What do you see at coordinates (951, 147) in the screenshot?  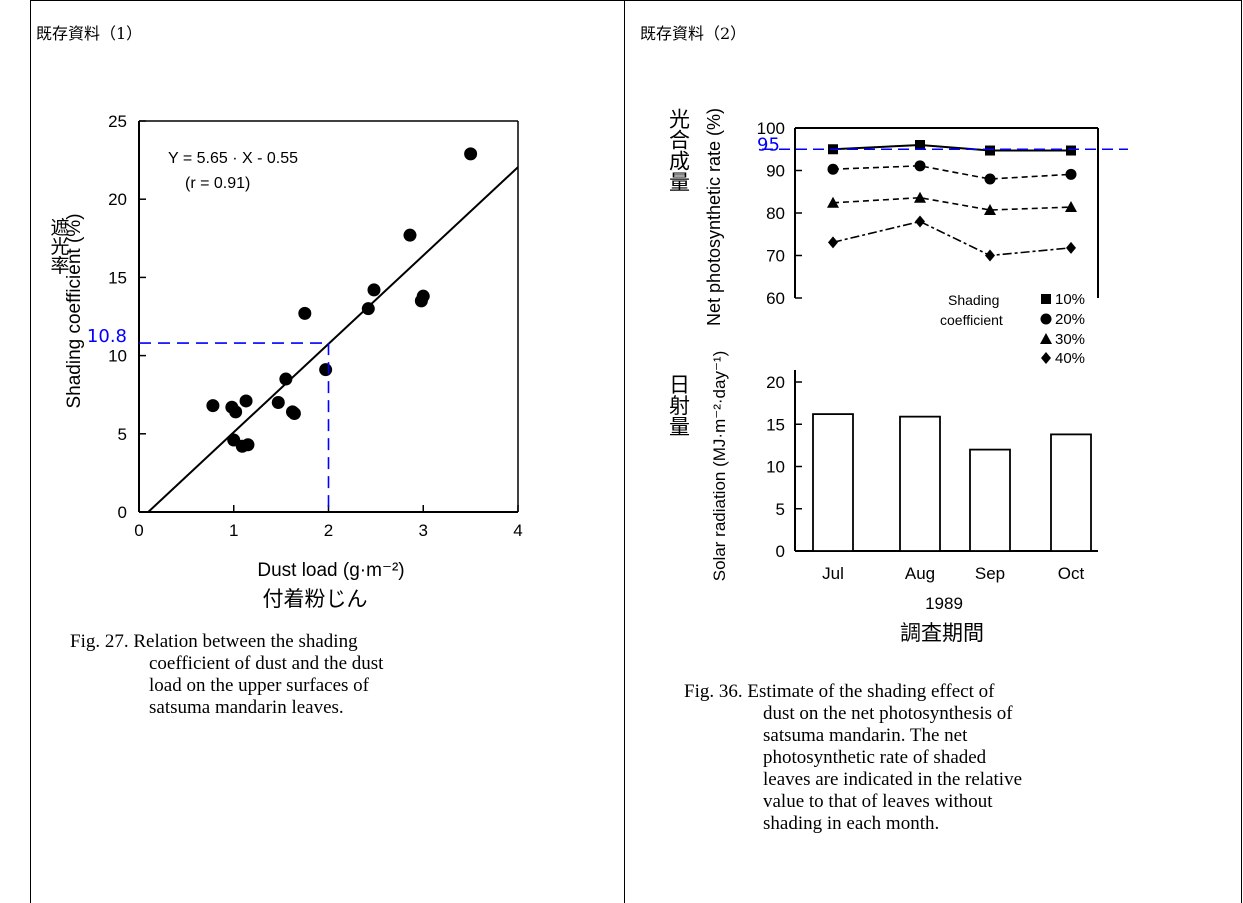 I see `series-line-10pct` at bounding box center [951, 147].